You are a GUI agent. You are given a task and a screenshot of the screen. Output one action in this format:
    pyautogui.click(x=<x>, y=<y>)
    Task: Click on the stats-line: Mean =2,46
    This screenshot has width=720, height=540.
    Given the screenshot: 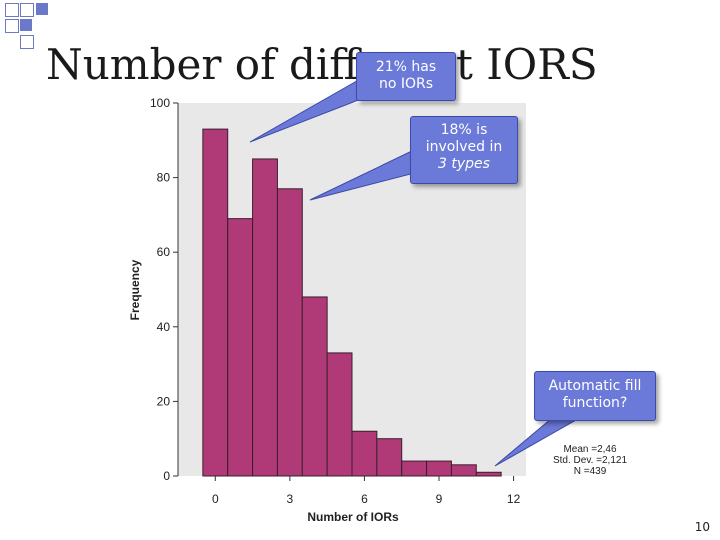 What is the action you would take?
    pyautogui.click(x=590, y=449)
    